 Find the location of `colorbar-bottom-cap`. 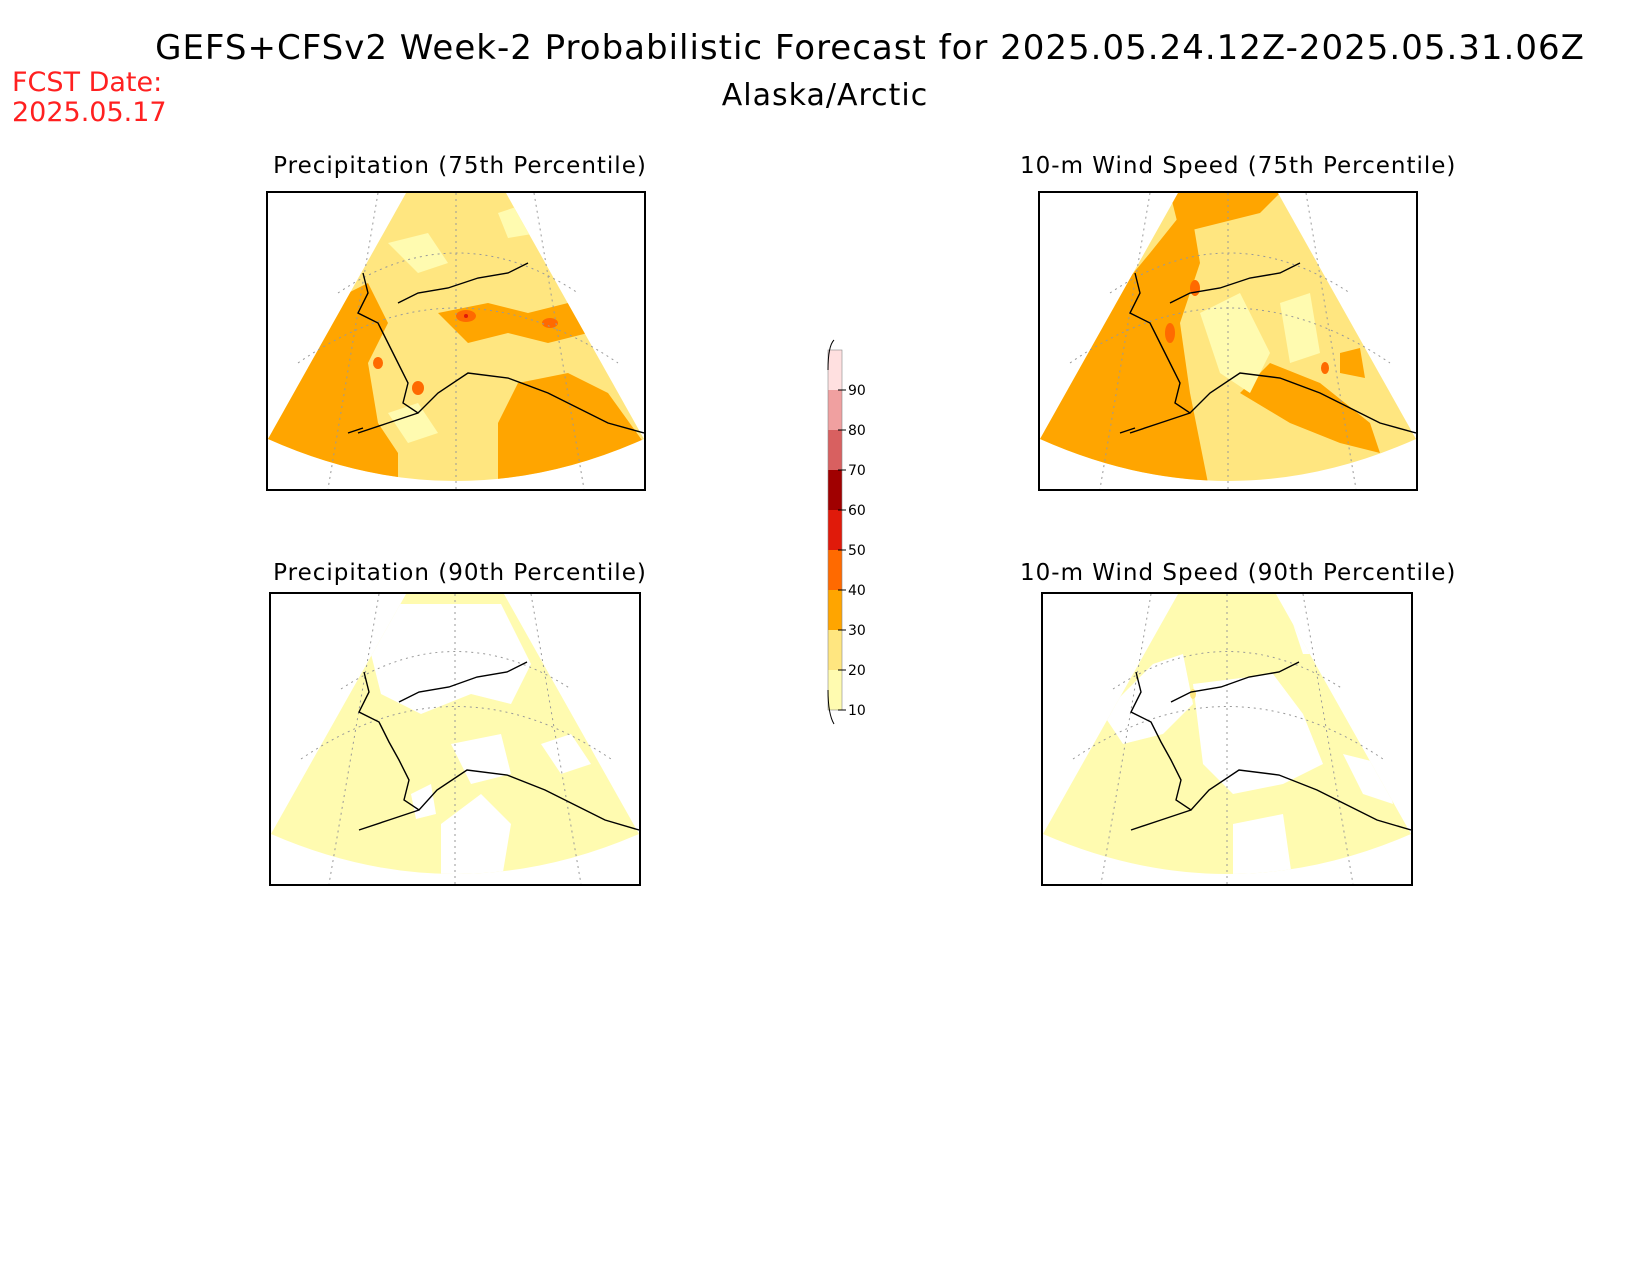

colorbar-bottom-cap is located at coordinates (831, 707).